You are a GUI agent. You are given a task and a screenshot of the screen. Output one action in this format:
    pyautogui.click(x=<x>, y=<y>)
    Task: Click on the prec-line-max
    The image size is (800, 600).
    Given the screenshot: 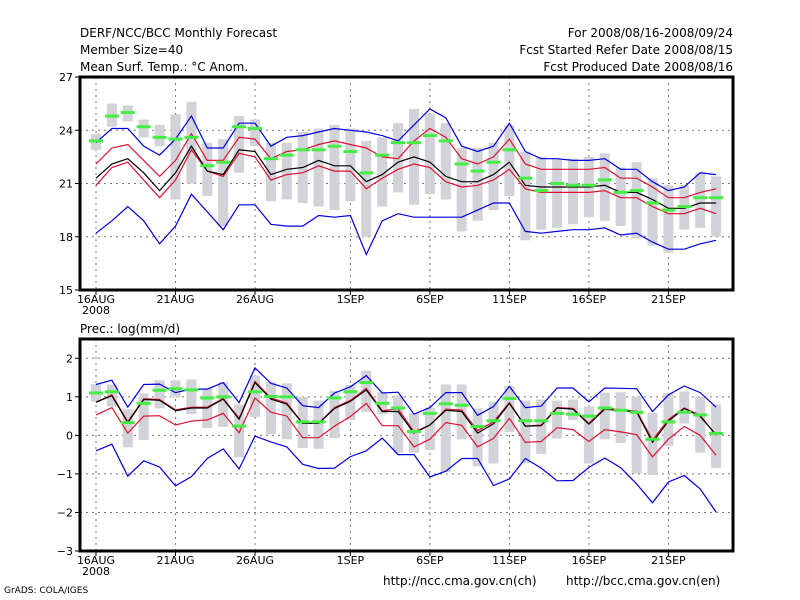 What is the action you would take?
    pyautogui.click(x=406, y=391)
    